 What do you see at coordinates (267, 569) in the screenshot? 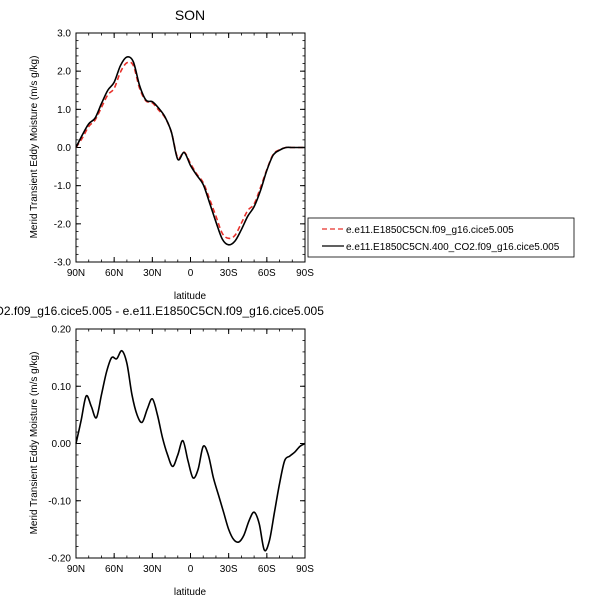
I see `p2-x-tick-label: 60S` at bounding box center [267, 569].